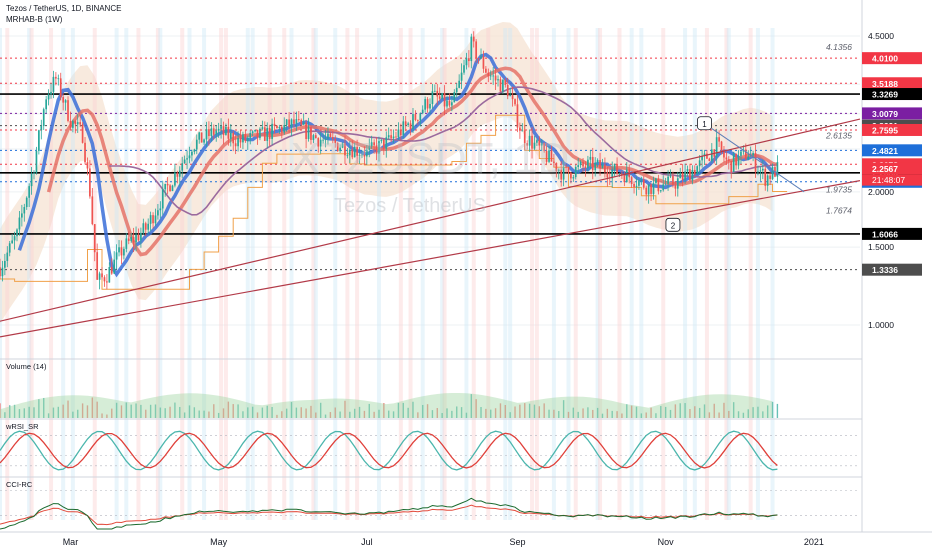 Image resolution: width=932 pixels, height=550 pixels. What do you see at coordinates (19, 484) in the screenshot?
I see `pane-title: CCI-RC` at bounding box center [19, 484].